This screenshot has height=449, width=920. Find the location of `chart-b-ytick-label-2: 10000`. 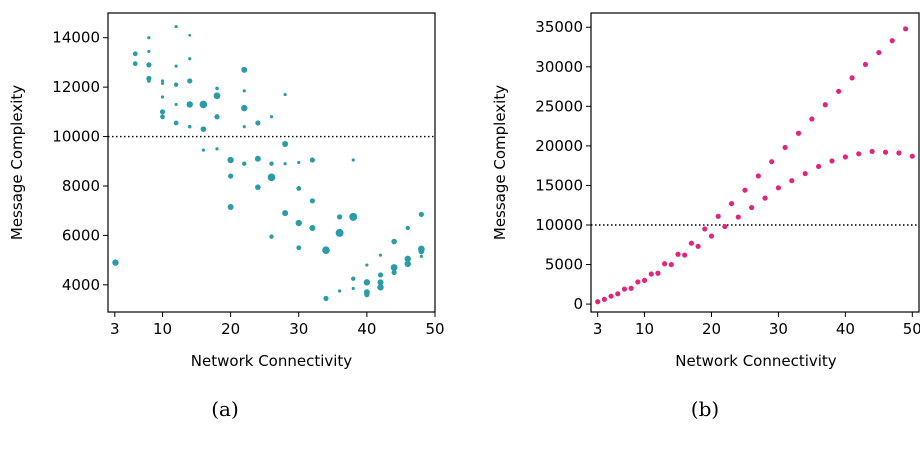

chart-b-ytick-label-2: 10000 is located at coordinates (559, 225).